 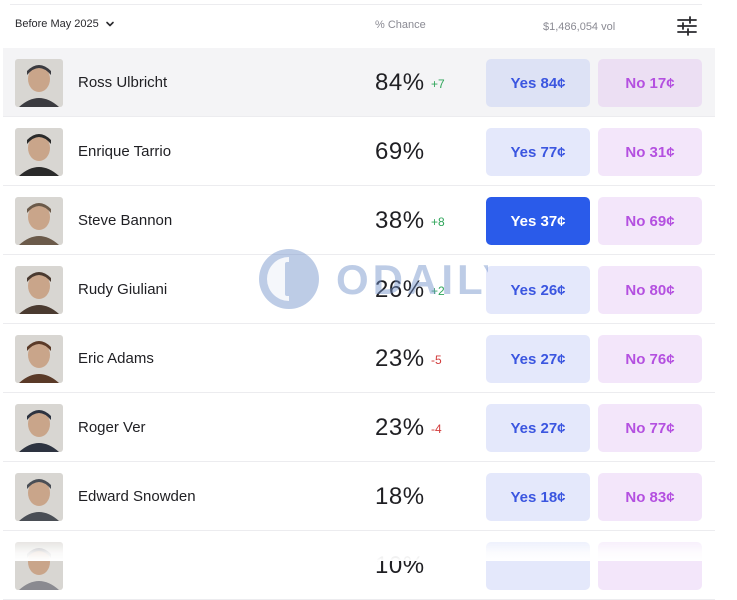 I want to click on buy-yes-button: Yes 18¢, so click(x=538, y=497).